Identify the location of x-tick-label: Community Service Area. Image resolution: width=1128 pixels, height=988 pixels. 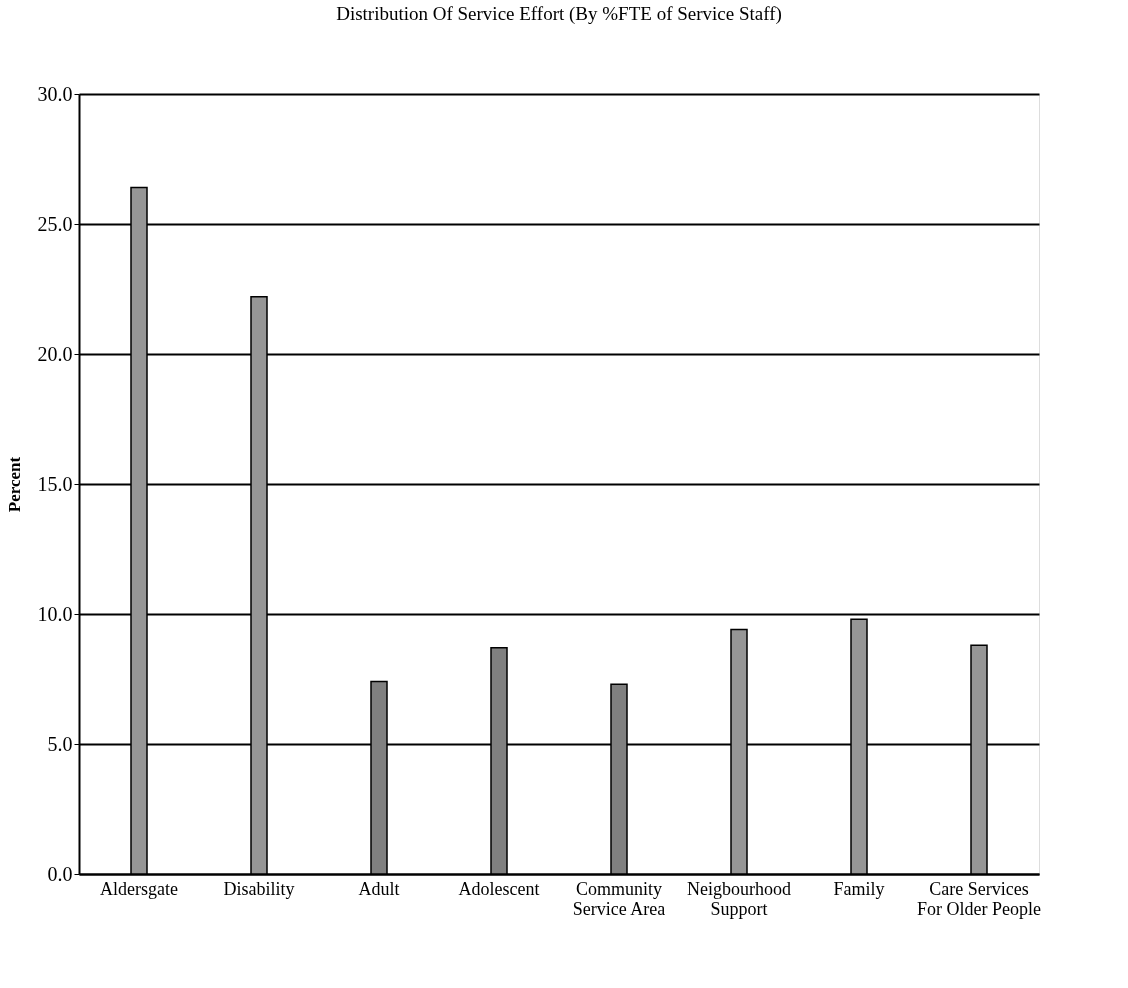
(619, 898).